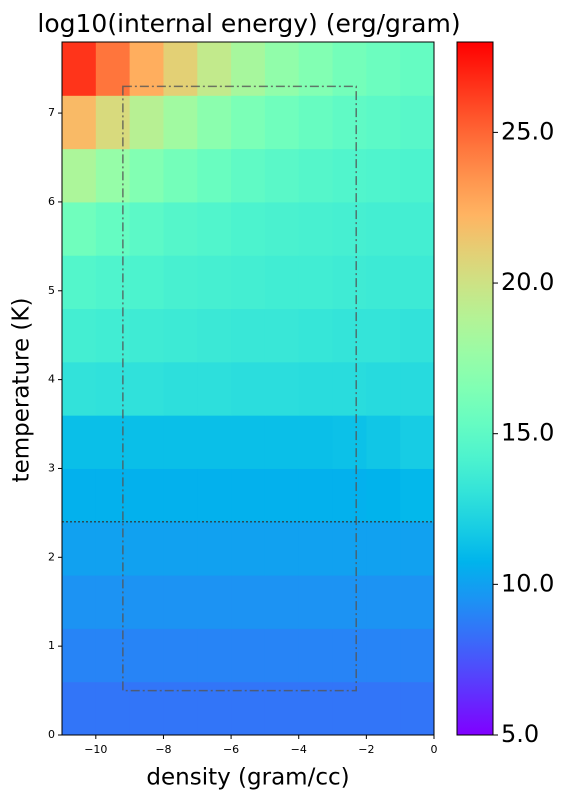 Image resolution: width=573 pixels, height=806 pixels. What do you see at coordinates (248, 23) in the screenshot?
I see `chart-title: log10(internal energy) (erg/gram)` at bounding box center [248, 23].